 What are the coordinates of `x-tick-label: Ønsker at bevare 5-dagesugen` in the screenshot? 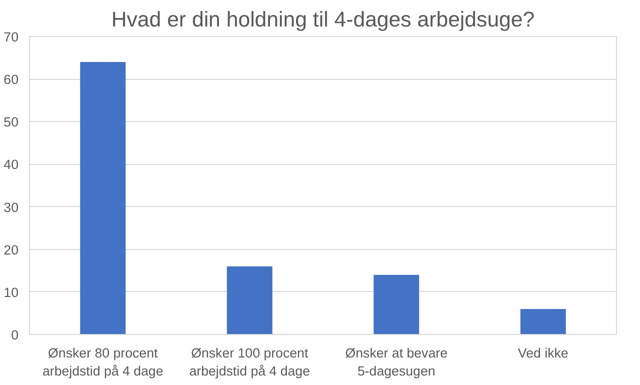 It's located at (396, 362).